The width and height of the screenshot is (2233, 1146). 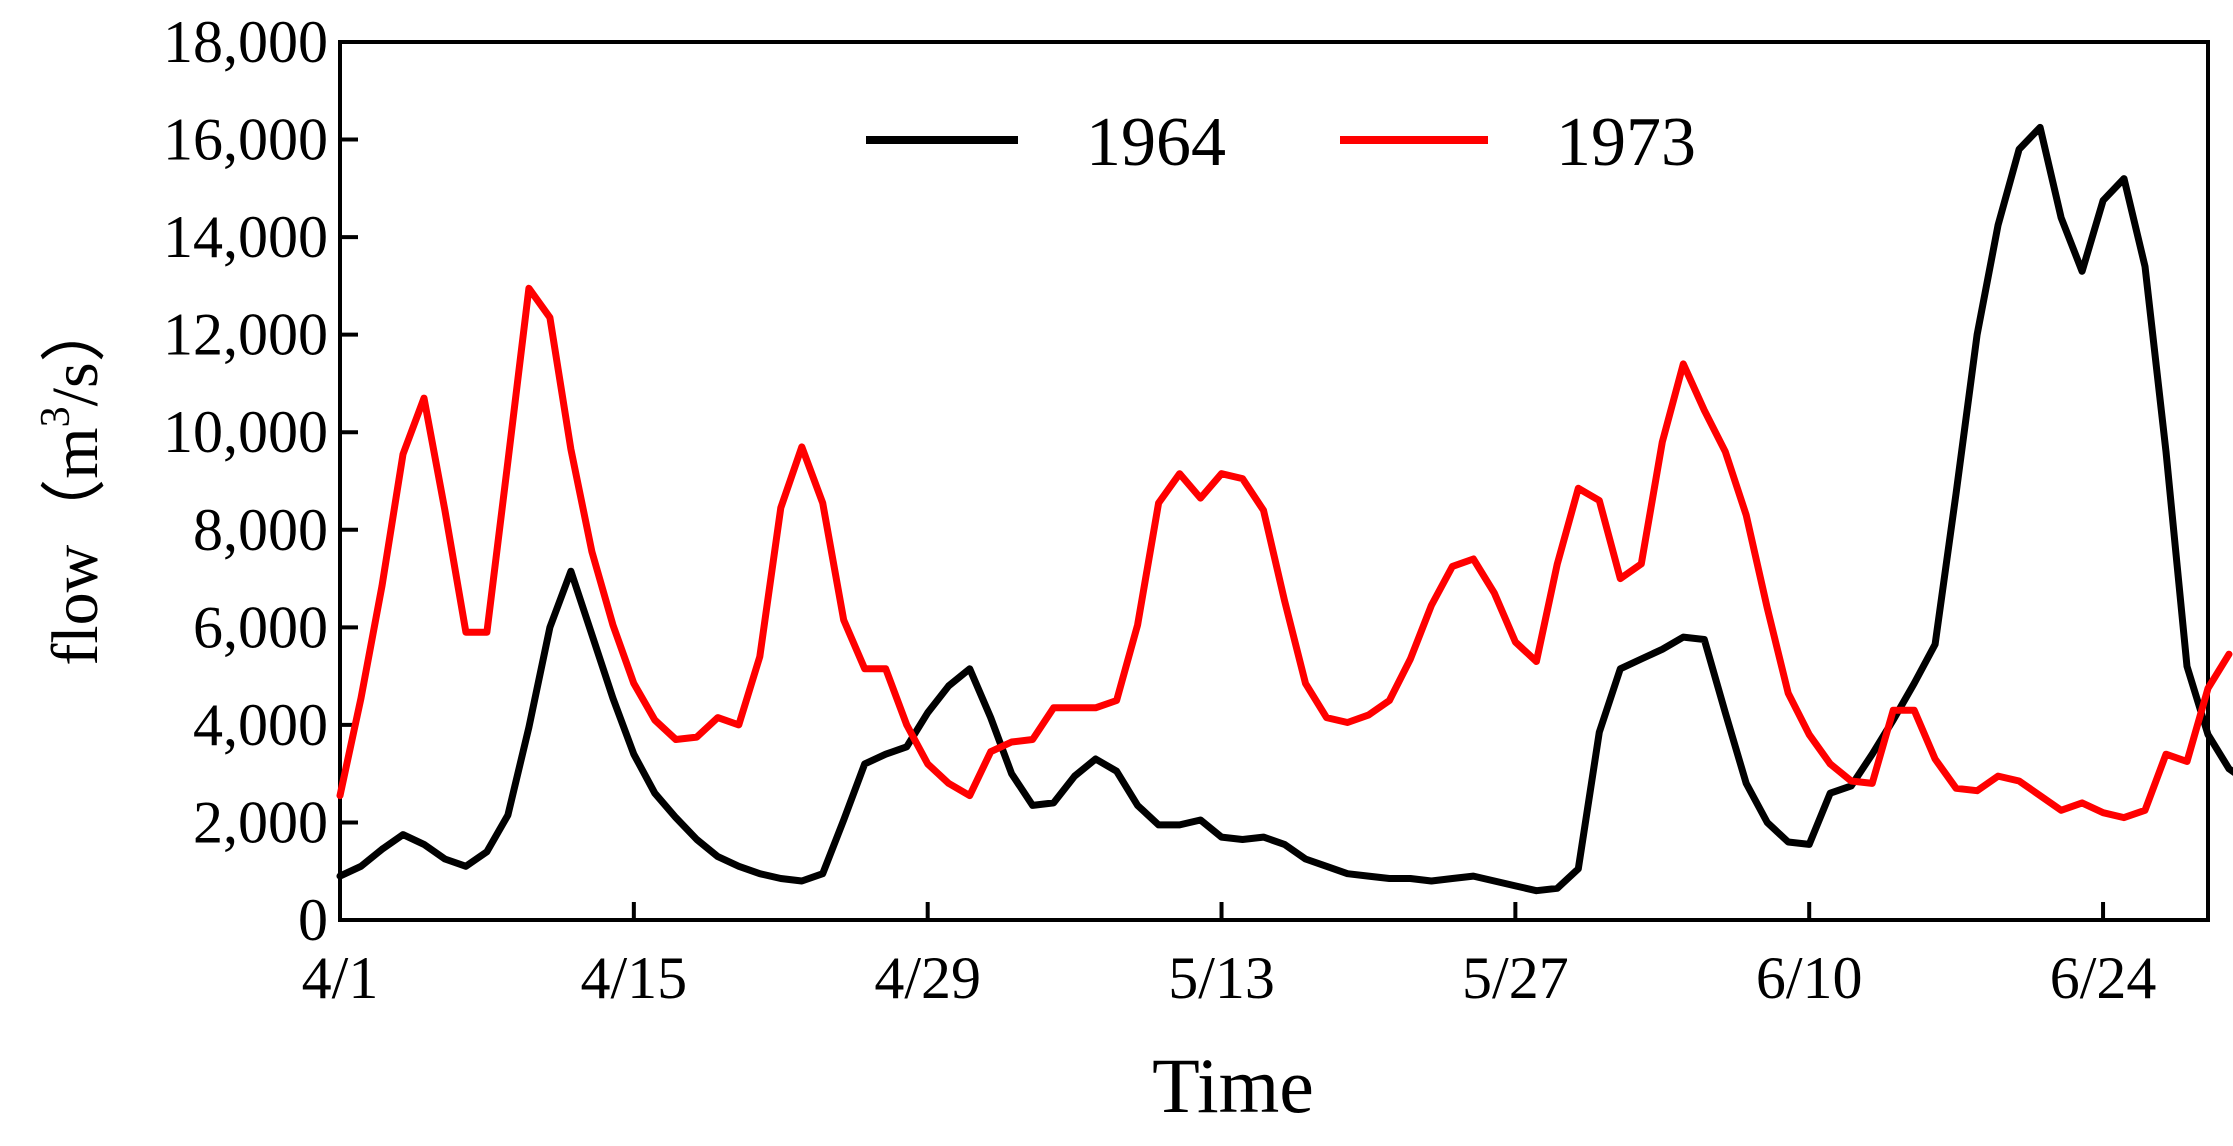 What do you see at coordinates (260, 627) in the screenshot?
I see `y-tick-label: 6,000` at bounding box center [260, 627].